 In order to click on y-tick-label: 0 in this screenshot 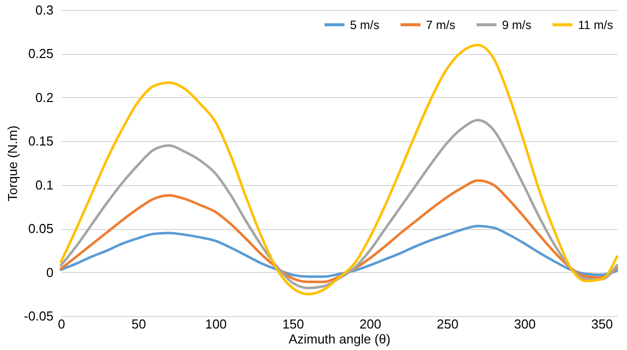, I will do `click(50, 272)`.